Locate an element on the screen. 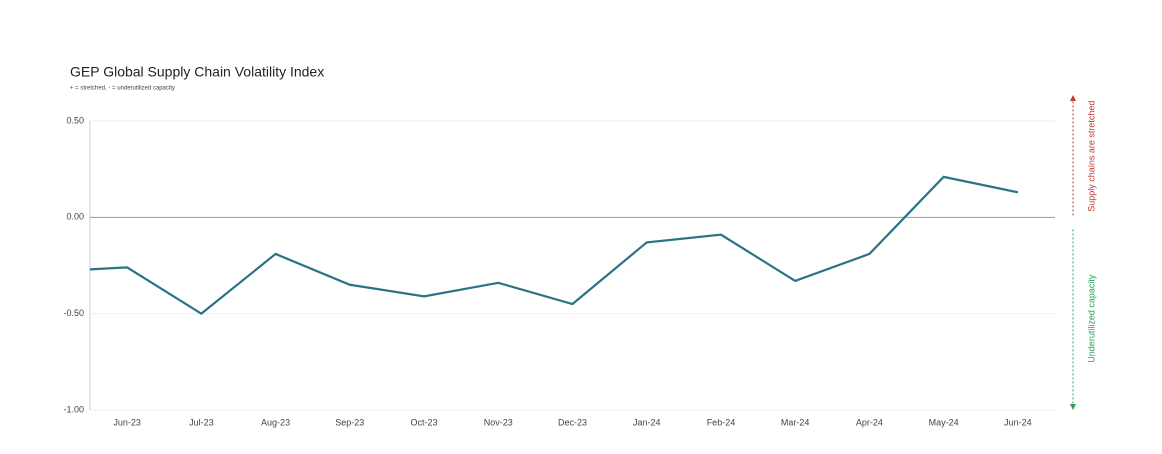 The width and height of the screenshot is (1162, 454). annotation: Underutilized capacity is located at coordinates (1091, 318).